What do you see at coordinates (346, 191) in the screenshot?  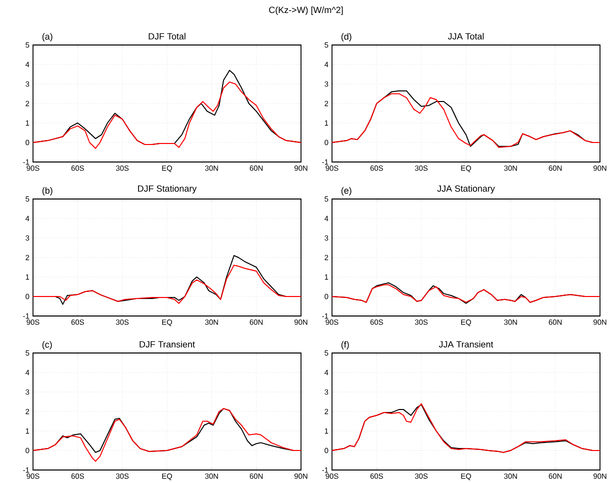 I see `text: (e)` at bounding box center [346, 191].